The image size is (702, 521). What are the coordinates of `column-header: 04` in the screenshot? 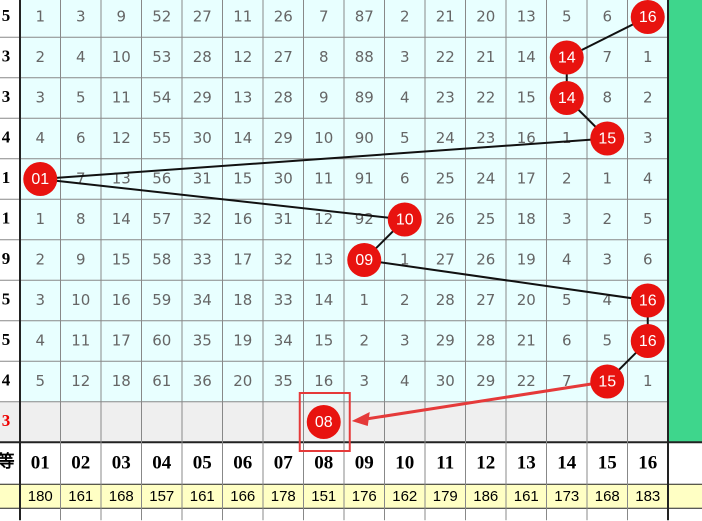 It's located at (162, 463).